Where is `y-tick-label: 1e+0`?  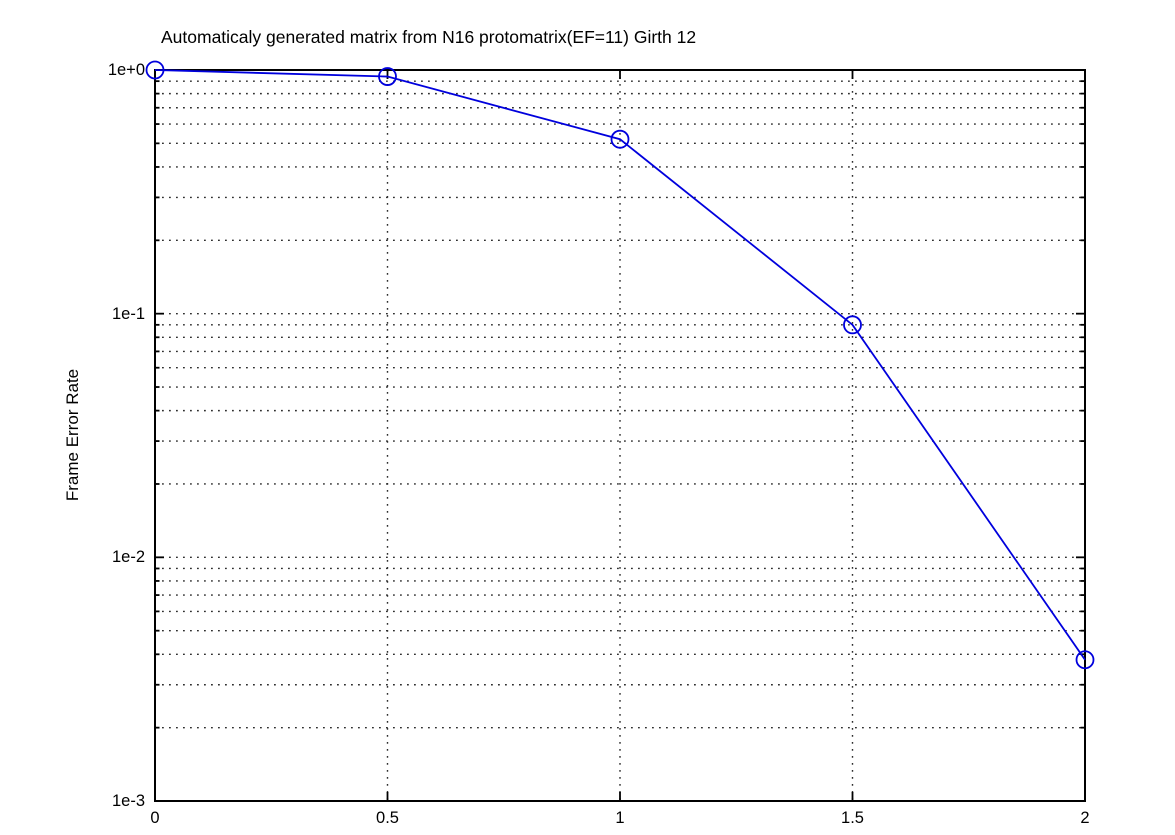
y-tick-label: 1e+0 is located at coordinates (126, 70).